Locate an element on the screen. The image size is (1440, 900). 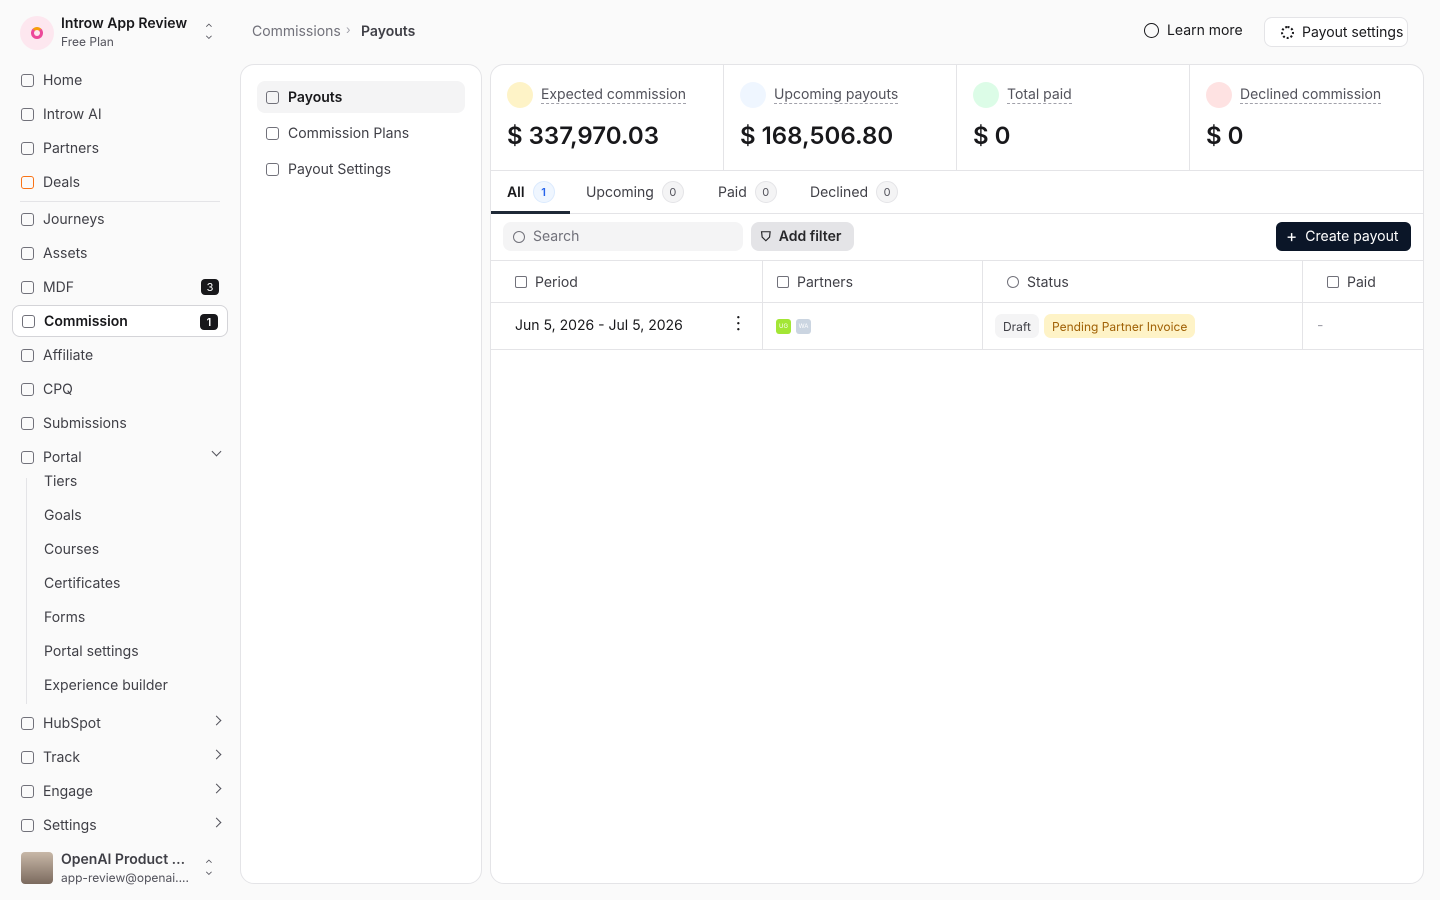
subnav-item: Commission Plans is located at coordinates (361, 133).